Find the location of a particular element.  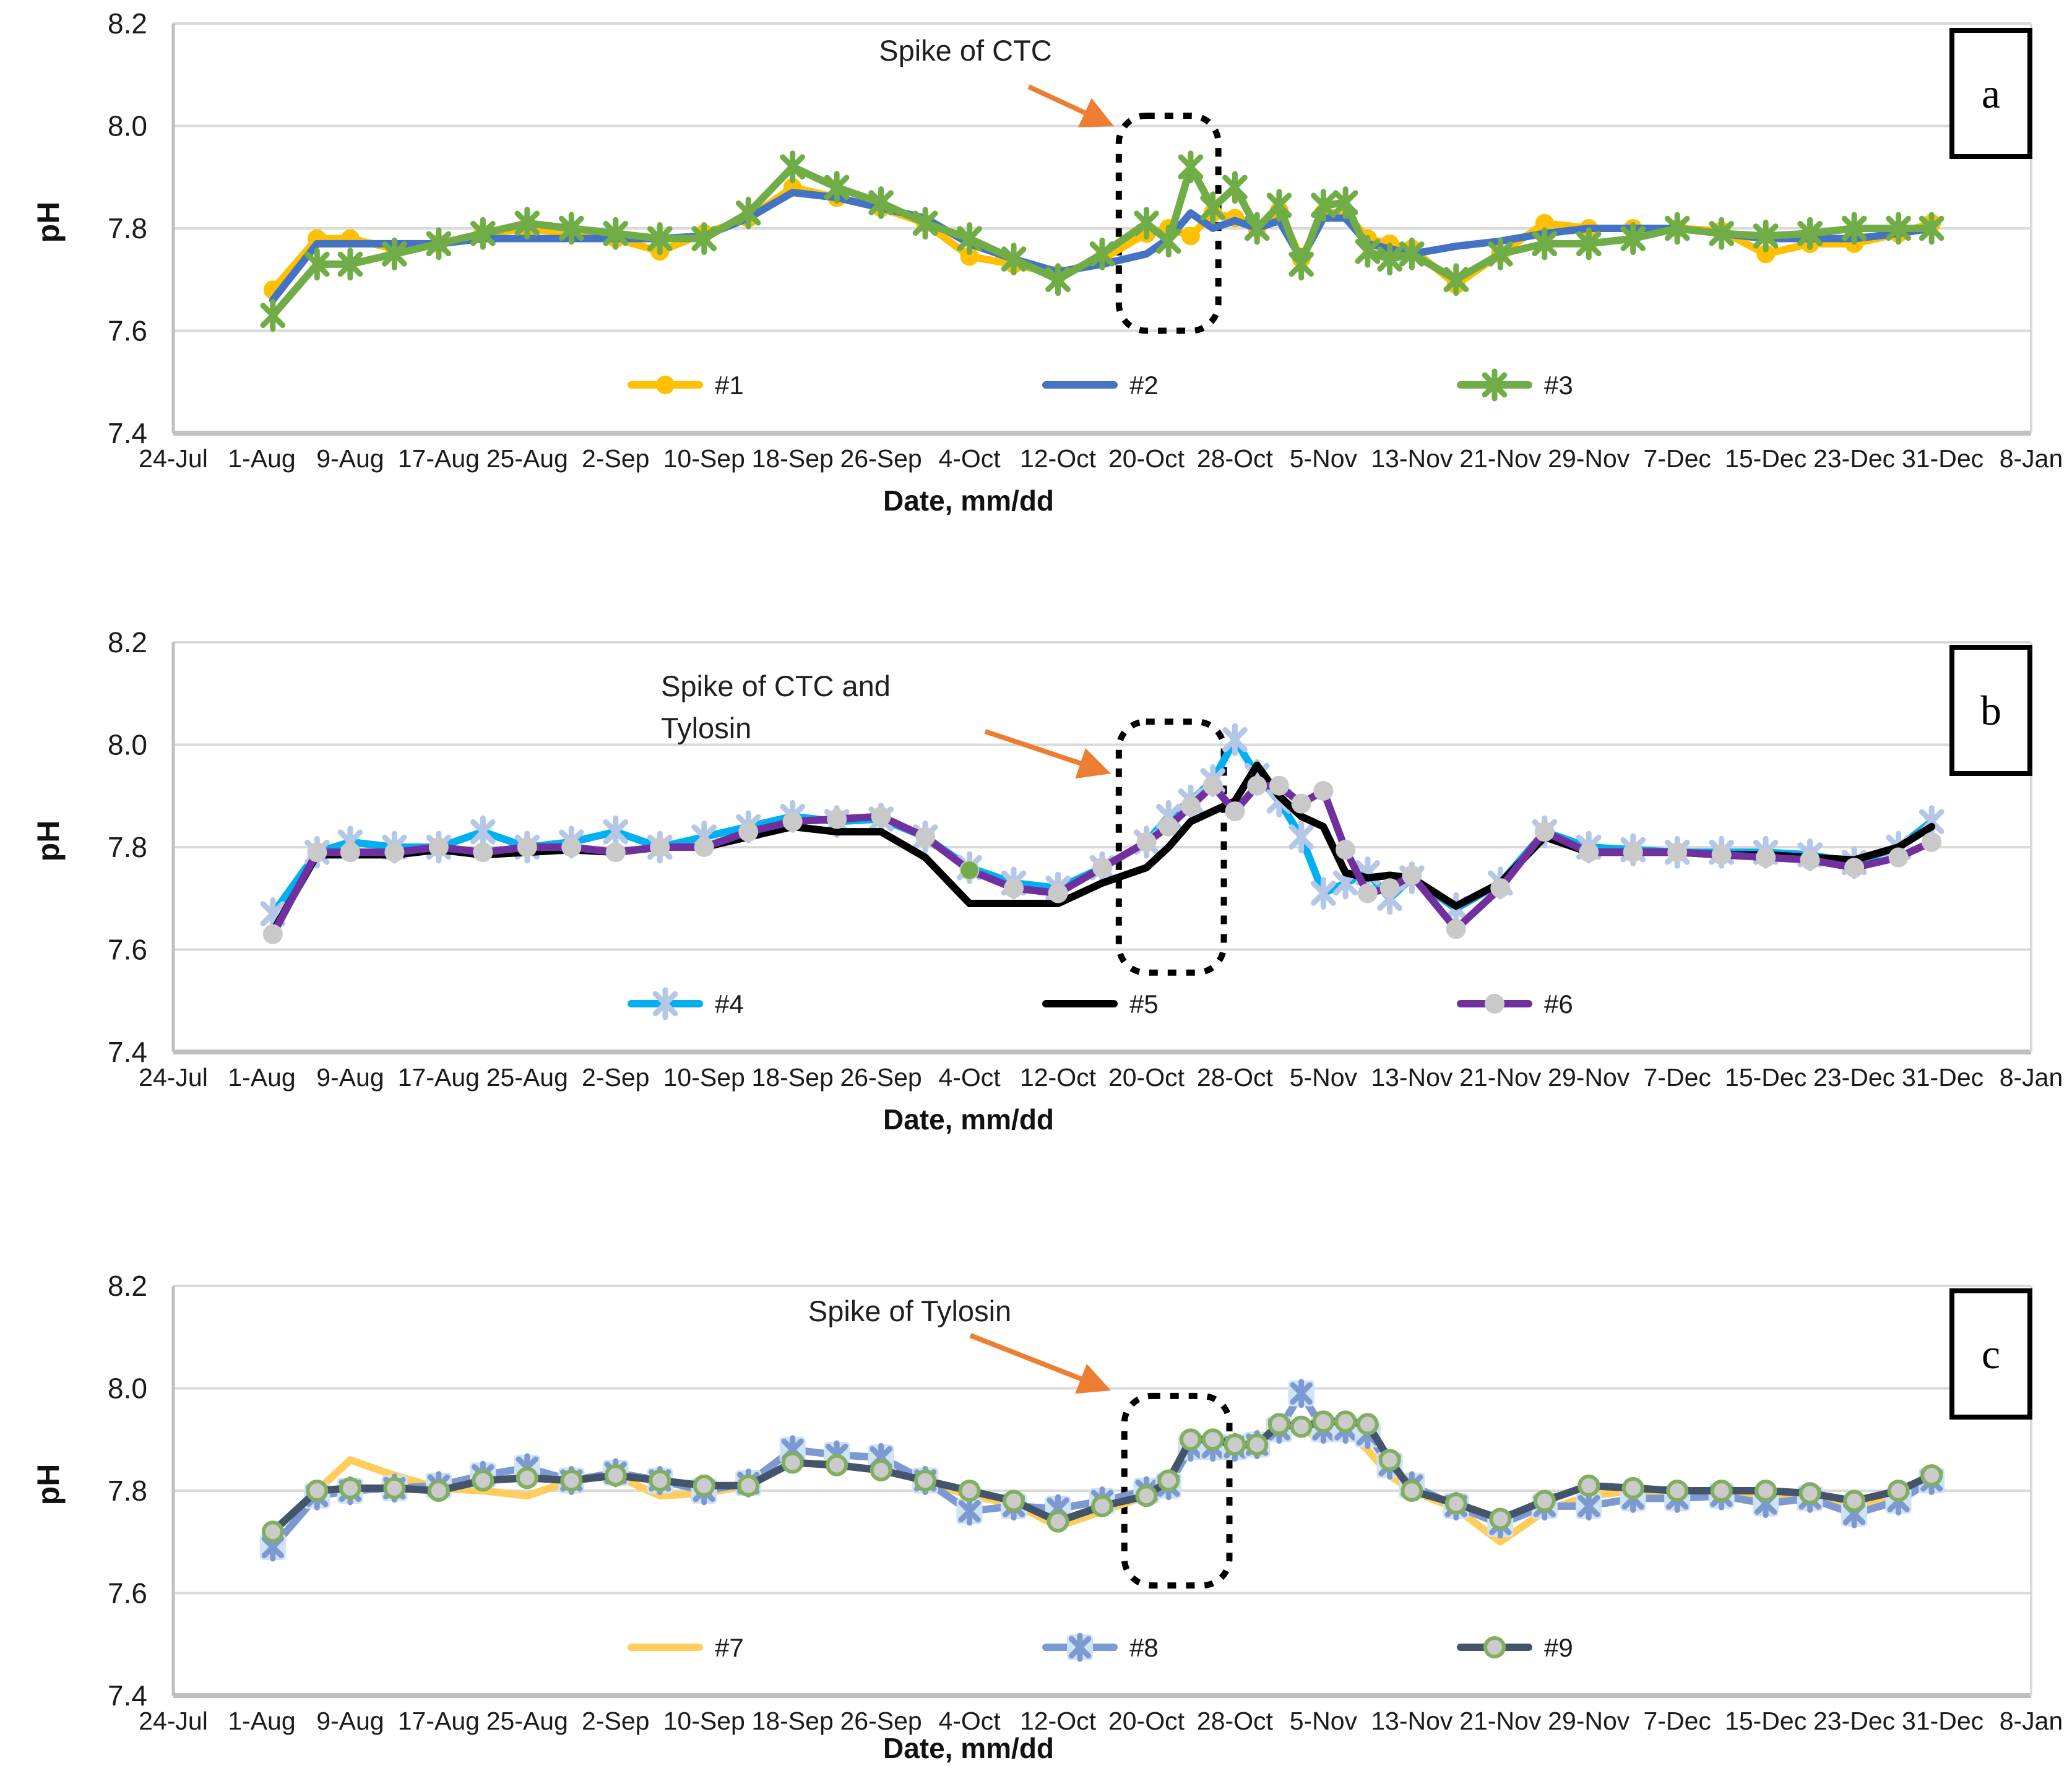

svg-text: 31-Dec is located at coordinates (1943, 459).